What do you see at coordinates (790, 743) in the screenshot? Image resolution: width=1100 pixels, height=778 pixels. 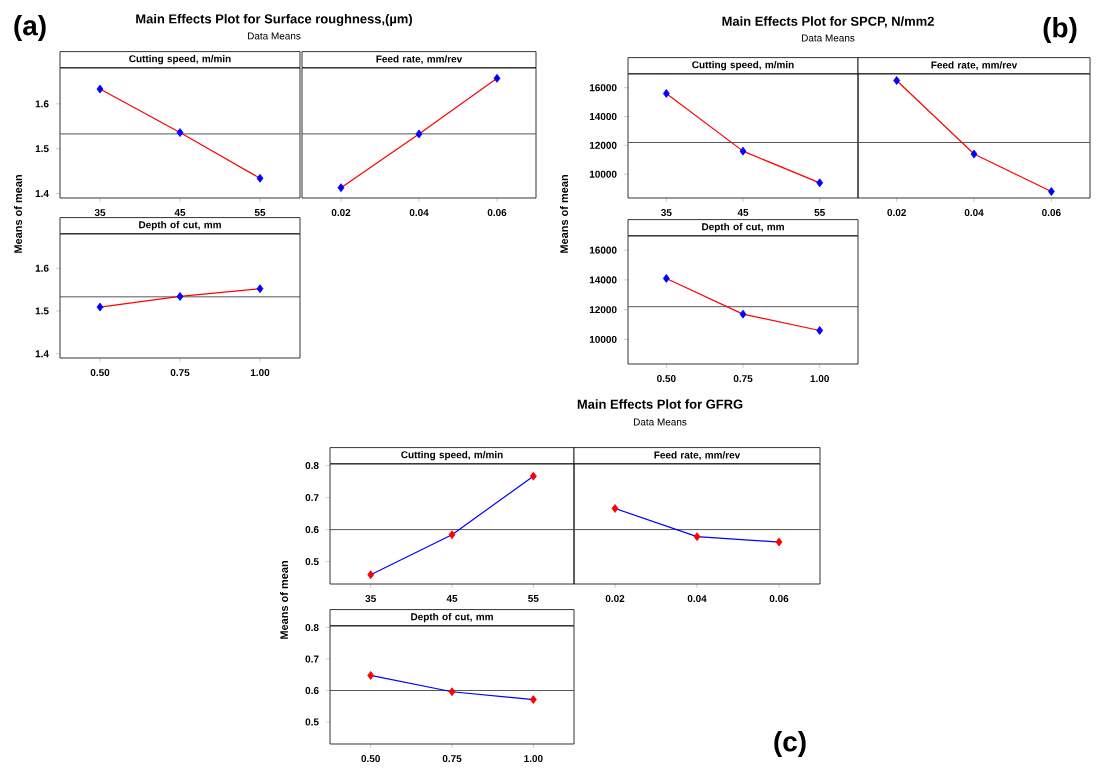 I see `text: (c)` at bounding box center [790, 743].